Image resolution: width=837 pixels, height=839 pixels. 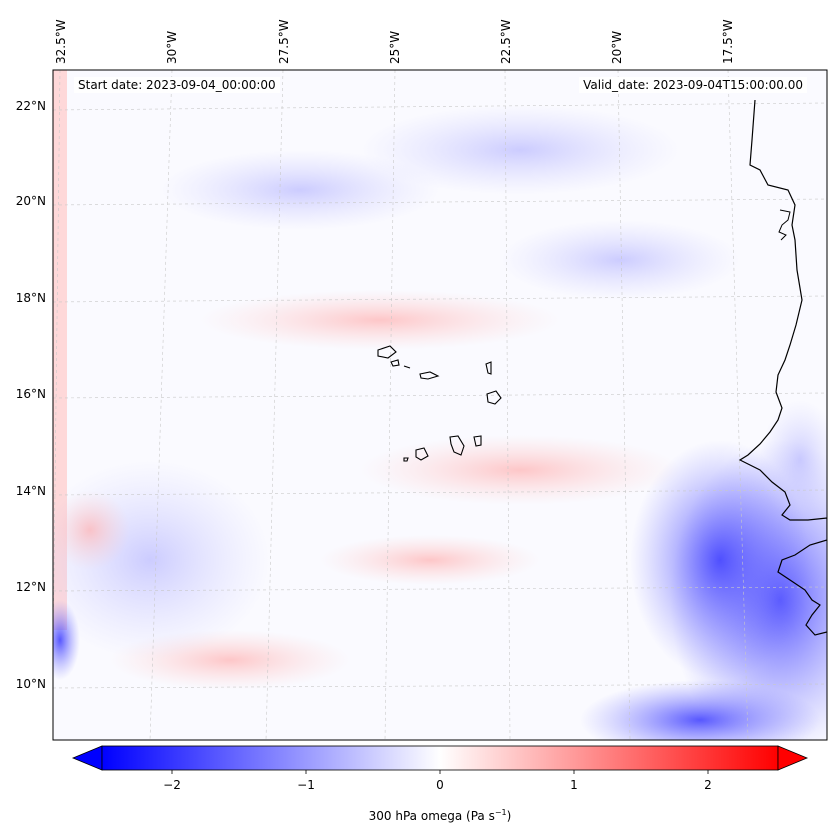 What do you see at coordinates (793, 758) in the screenshot?
I see `colorbar-extend-max` at bounding box center [793, 758].